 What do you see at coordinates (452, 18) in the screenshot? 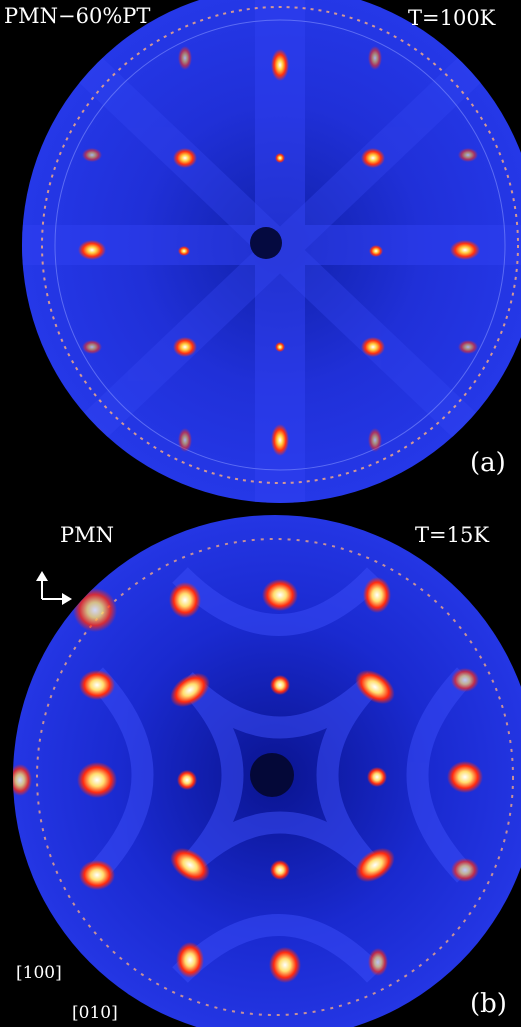
I see `temperature-label-a: T=100K` at bounding box center [452, 18].